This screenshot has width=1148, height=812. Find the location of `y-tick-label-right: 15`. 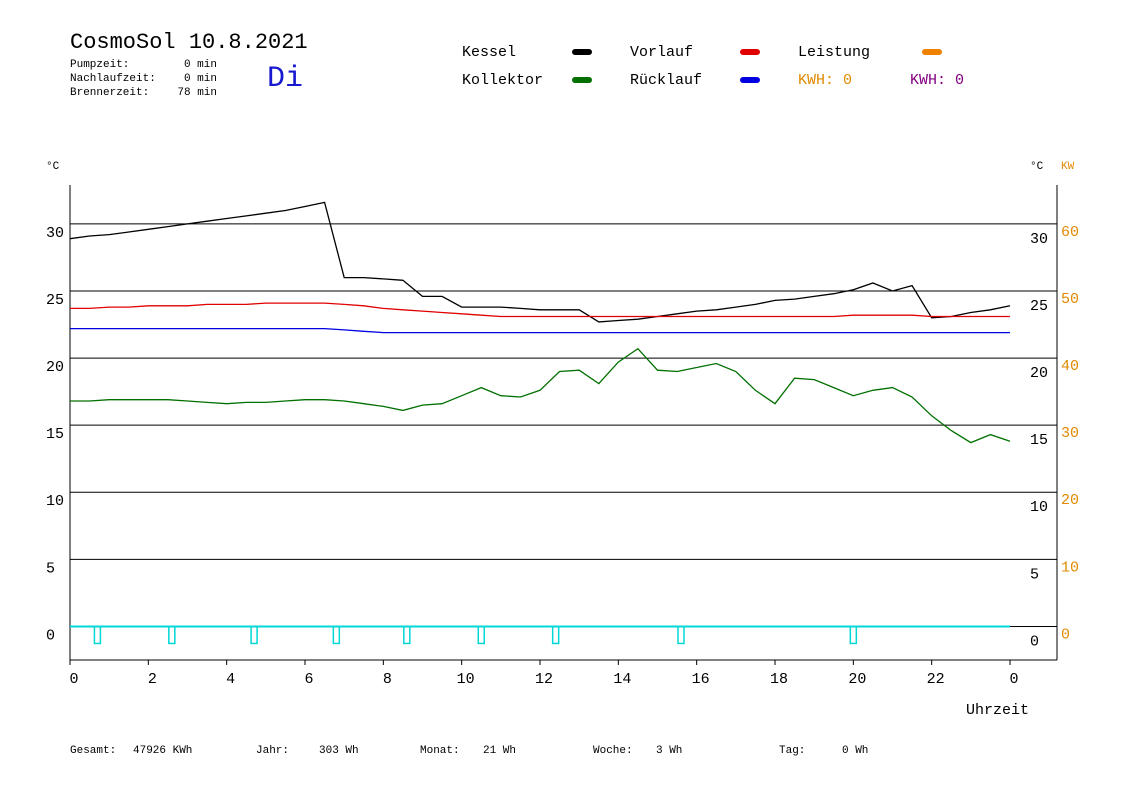

y-tick-label-right: 15 is located at coordinates (1039, 440).